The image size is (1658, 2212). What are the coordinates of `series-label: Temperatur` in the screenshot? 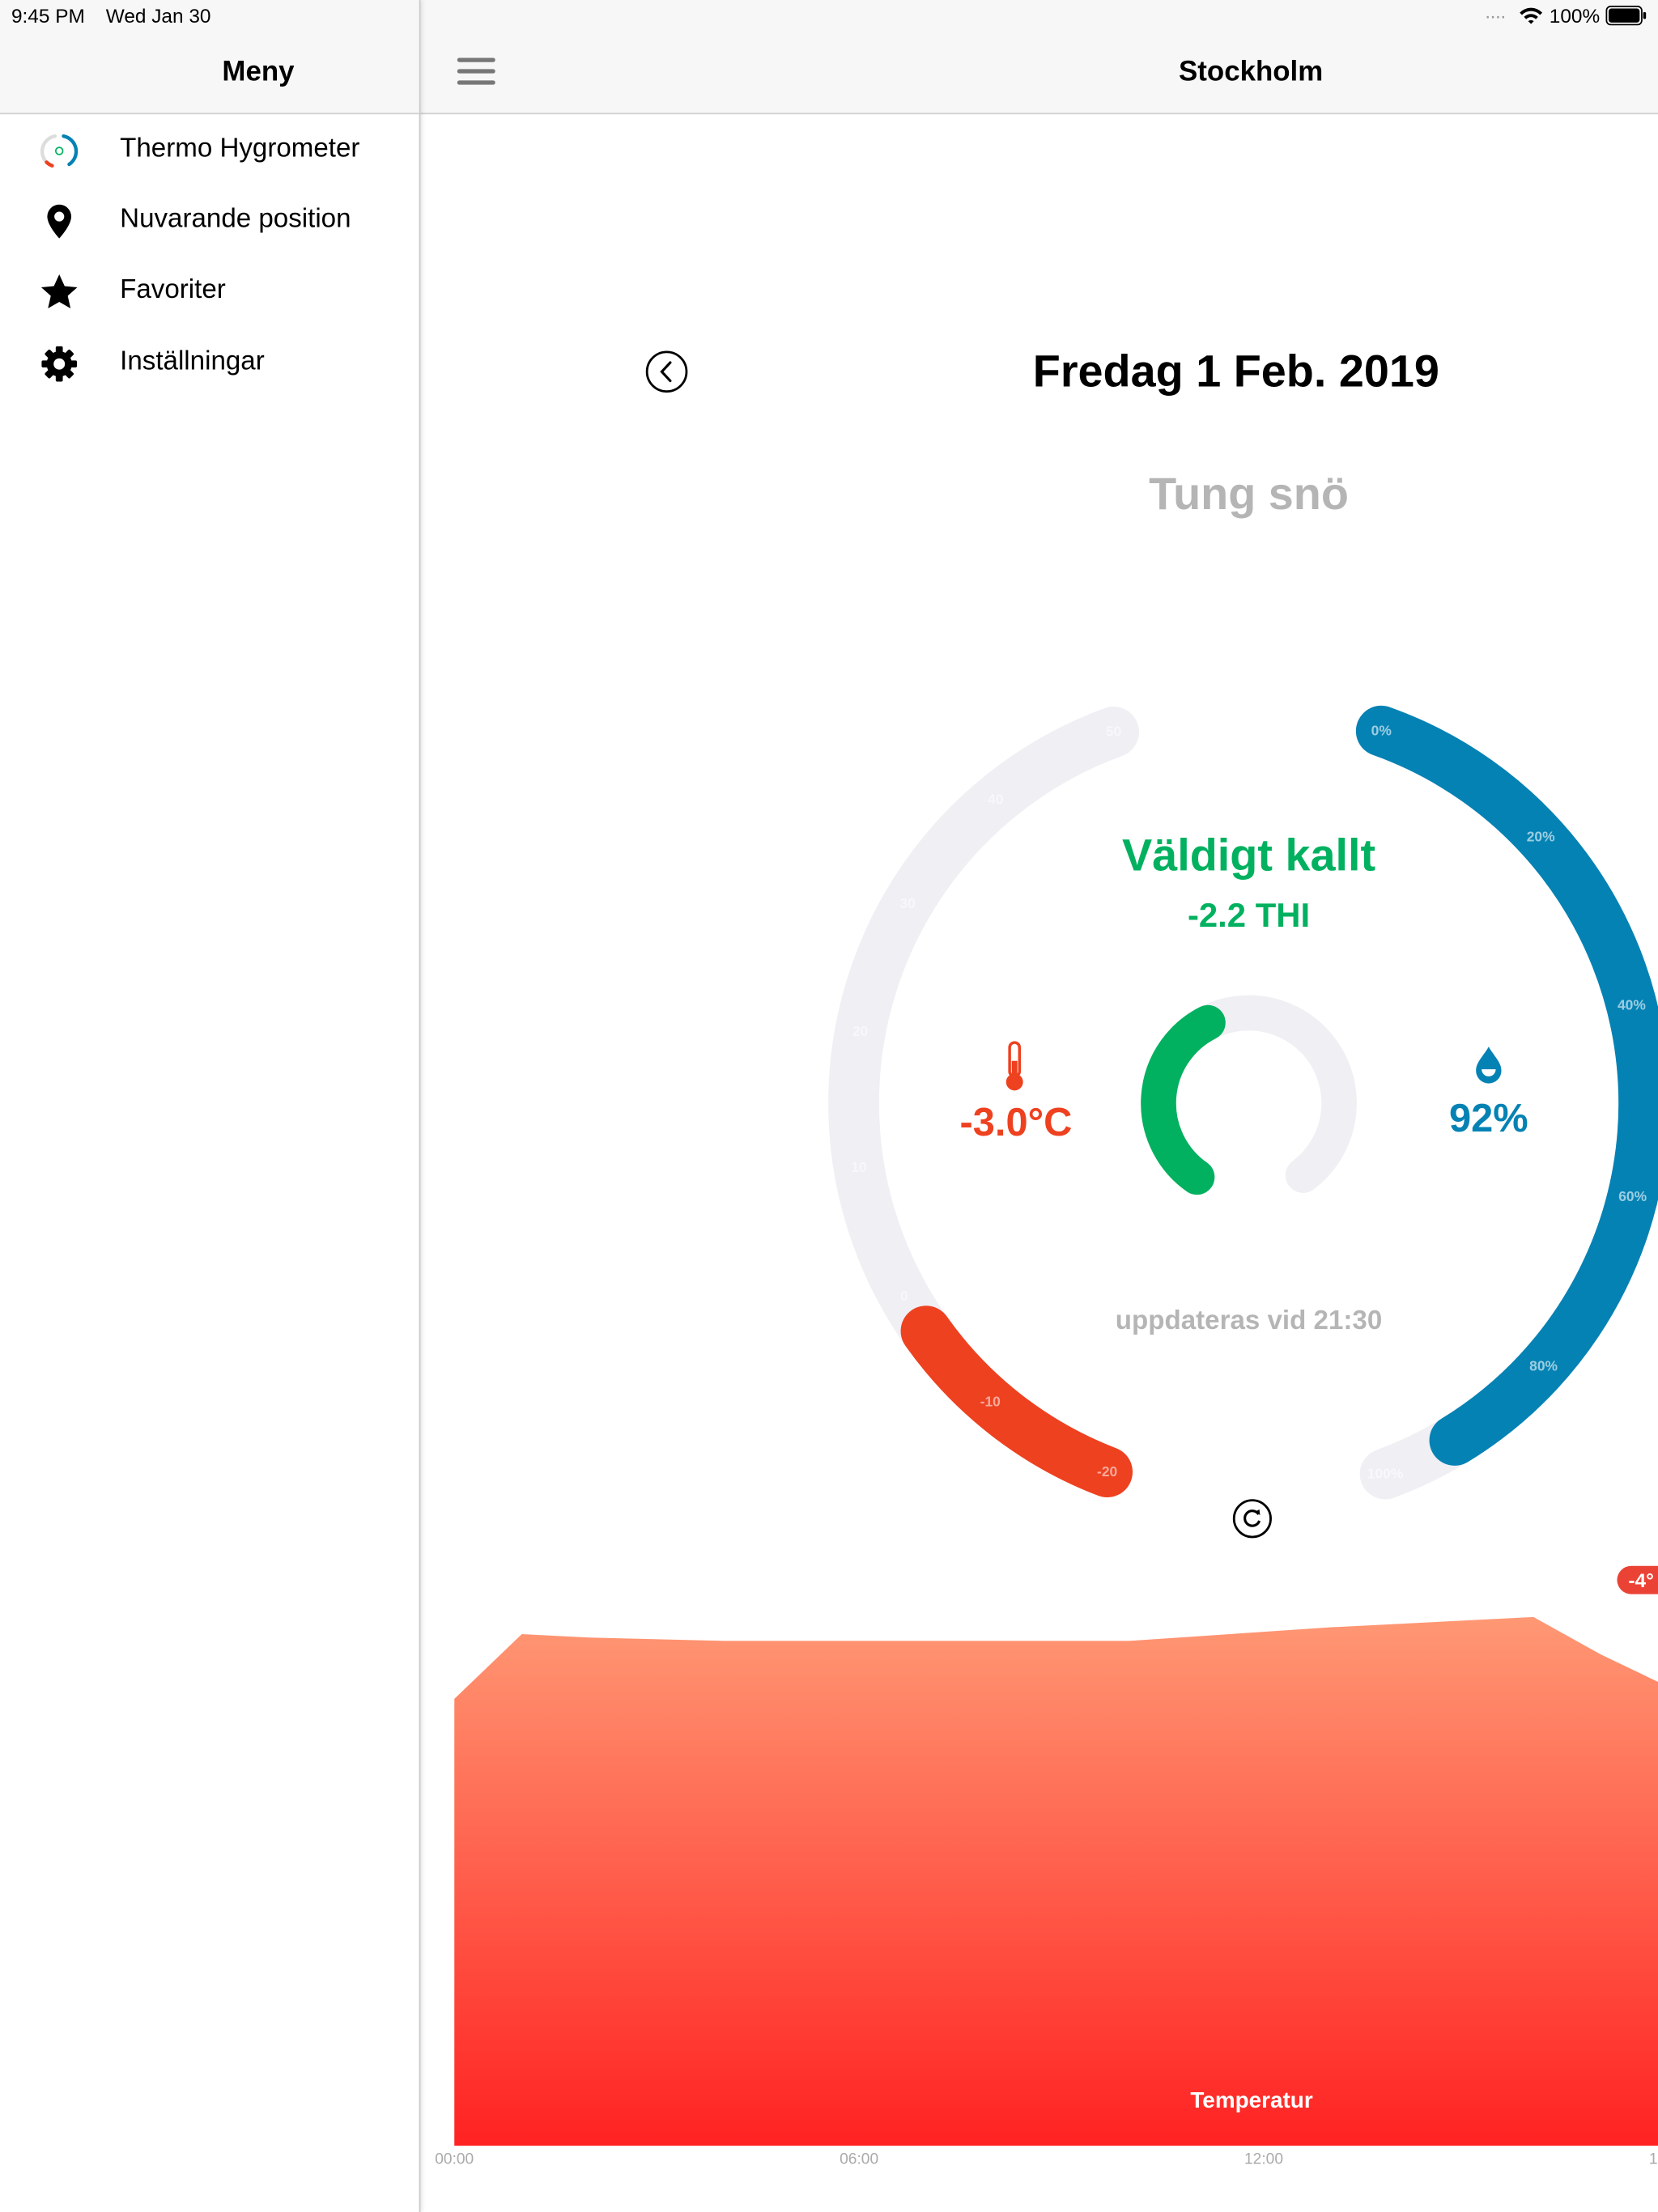 It's located at (1252, 2101).